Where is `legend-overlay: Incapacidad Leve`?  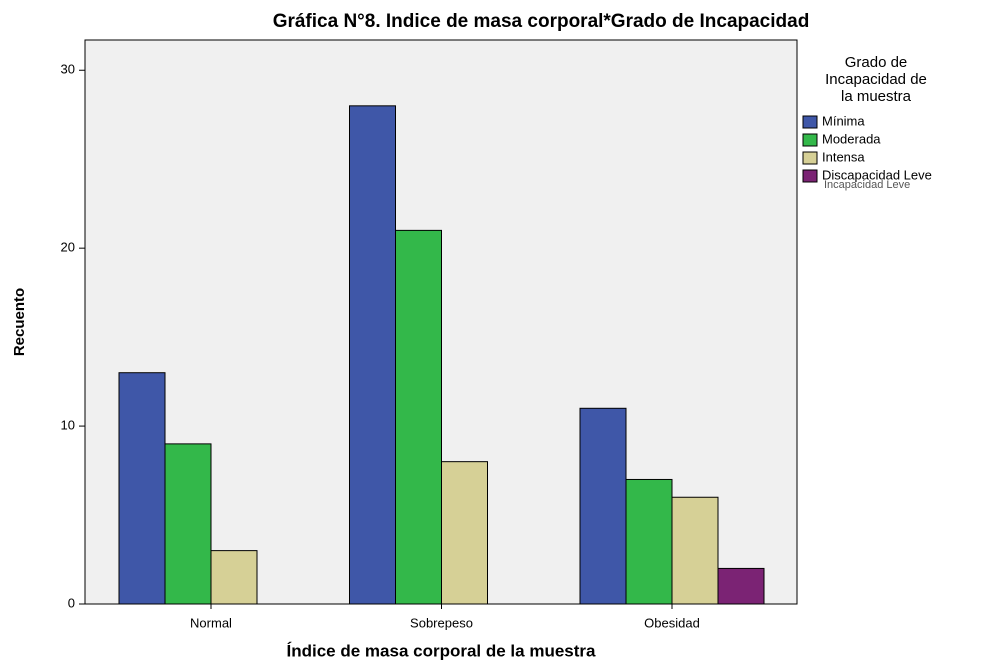 legend-overlay: Incapacidad Leve is located at coordinates (867, 185).